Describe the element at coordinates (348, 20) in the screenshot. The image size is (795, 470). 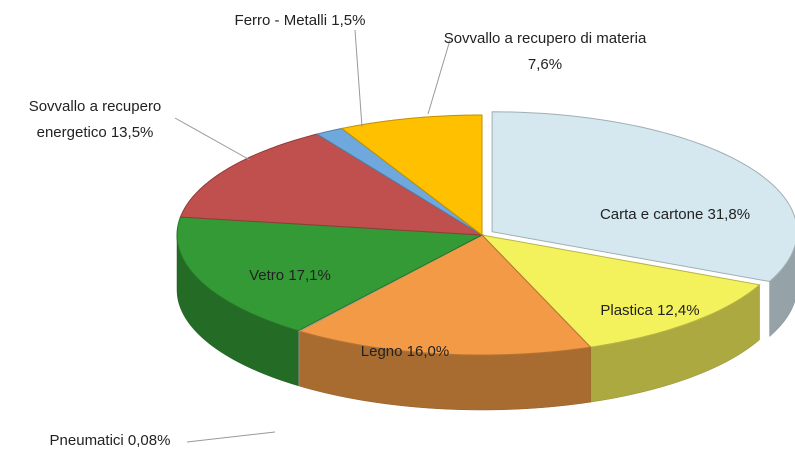
I see `value-label: 1,5%` at that location.